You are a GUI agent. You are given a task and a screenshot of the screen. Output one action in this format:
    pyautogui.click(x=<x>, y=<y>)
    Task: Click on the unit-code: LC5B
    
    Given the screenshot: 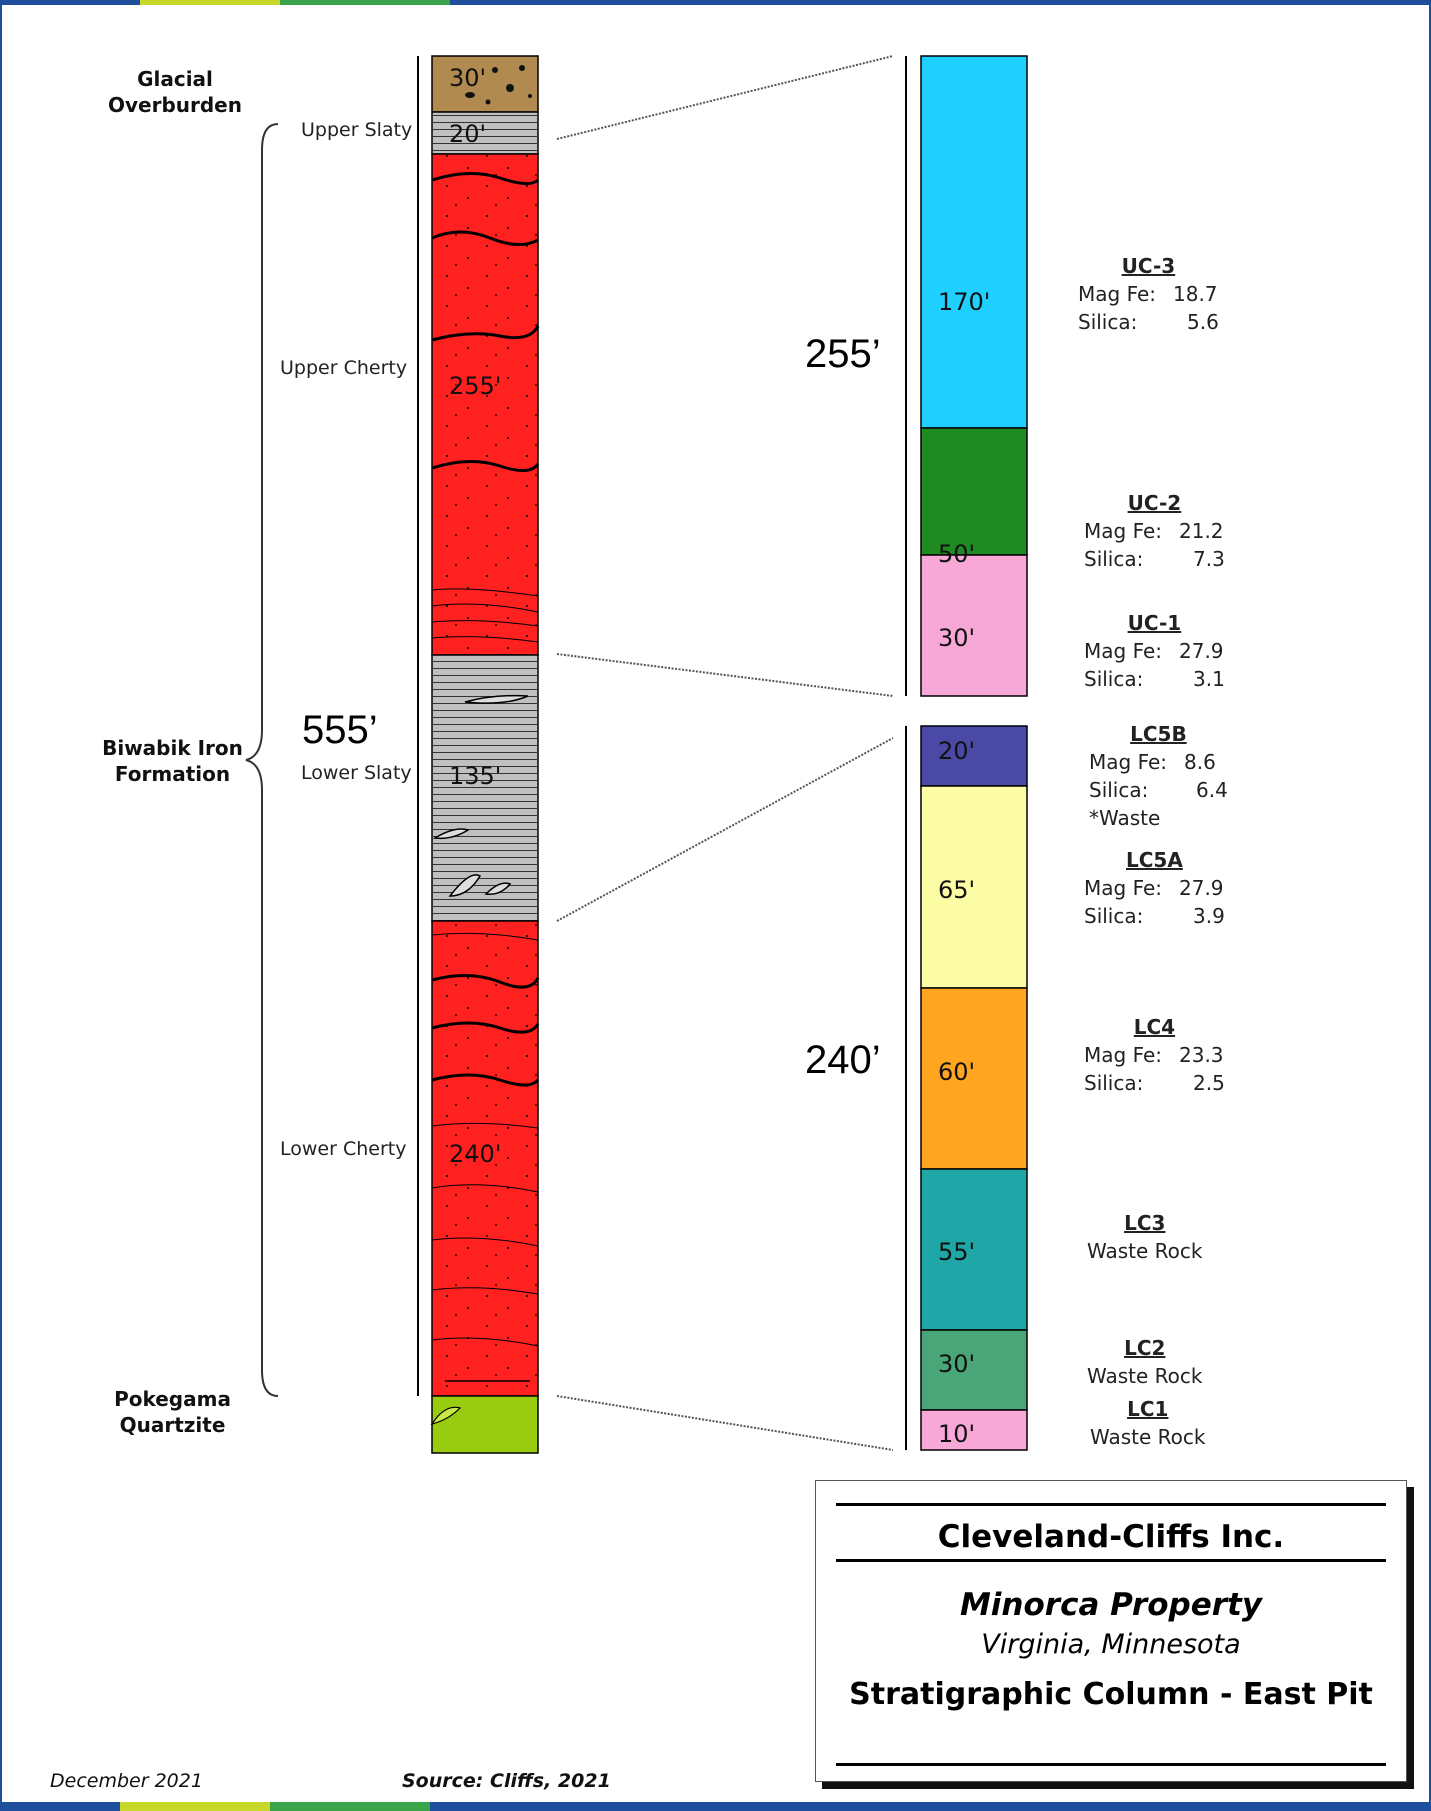 What is the action you would take?
    pyautogui.click(x=1158, y=734)
    